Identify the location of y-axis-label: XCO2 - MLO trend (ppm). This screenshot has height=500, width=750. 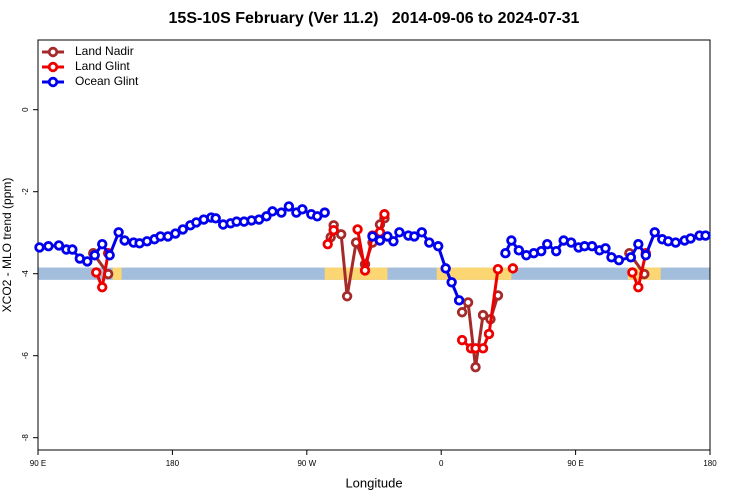
(7, 245).